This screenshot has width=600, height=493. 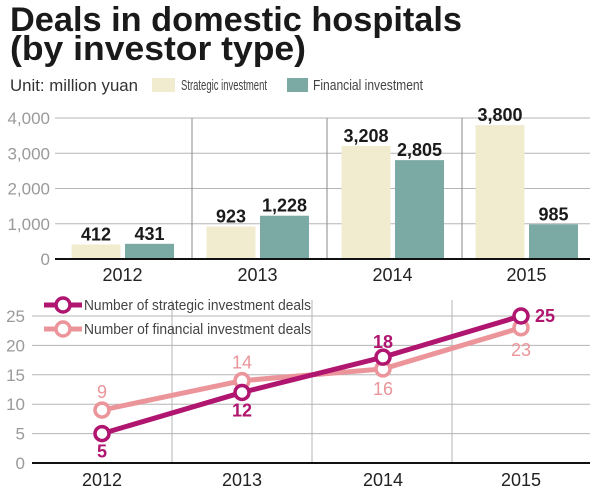 What do you see at coordinates (15, 404) in the screenshot?
I see `line-y-tick-label: 10` at bounding box center [15, 404].